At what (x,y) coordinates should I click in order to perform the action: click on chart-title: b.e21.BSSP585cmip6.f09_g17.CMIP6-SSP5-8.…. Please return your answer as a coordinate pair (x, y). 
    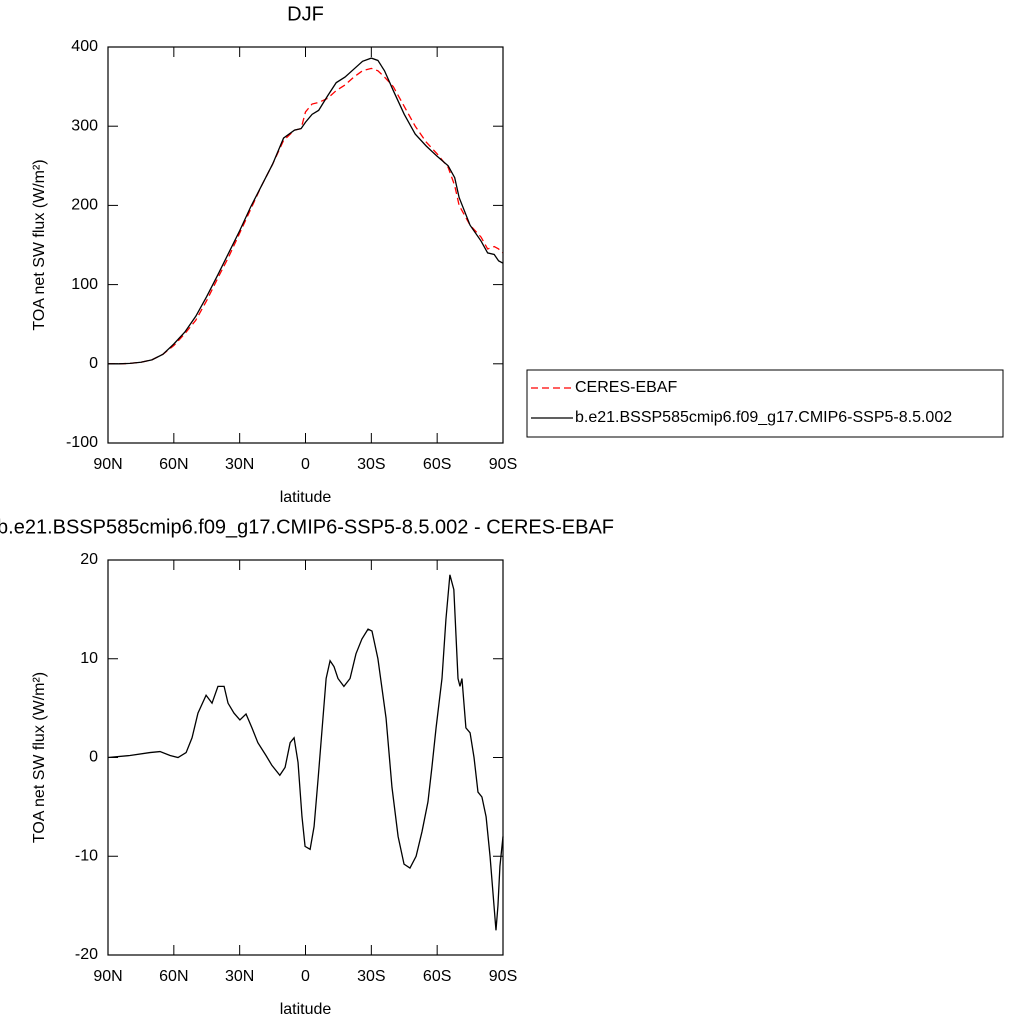
    Looking at the image, I should click on (307, 527).